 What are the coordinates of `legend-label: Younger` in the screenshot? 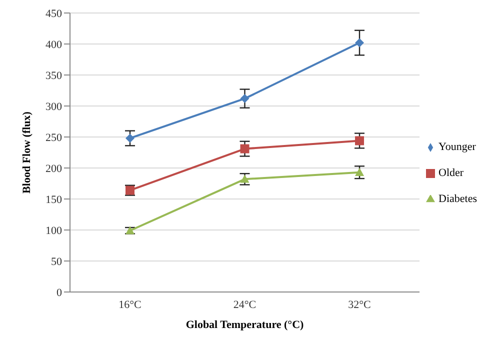 It's located at (457, 147).